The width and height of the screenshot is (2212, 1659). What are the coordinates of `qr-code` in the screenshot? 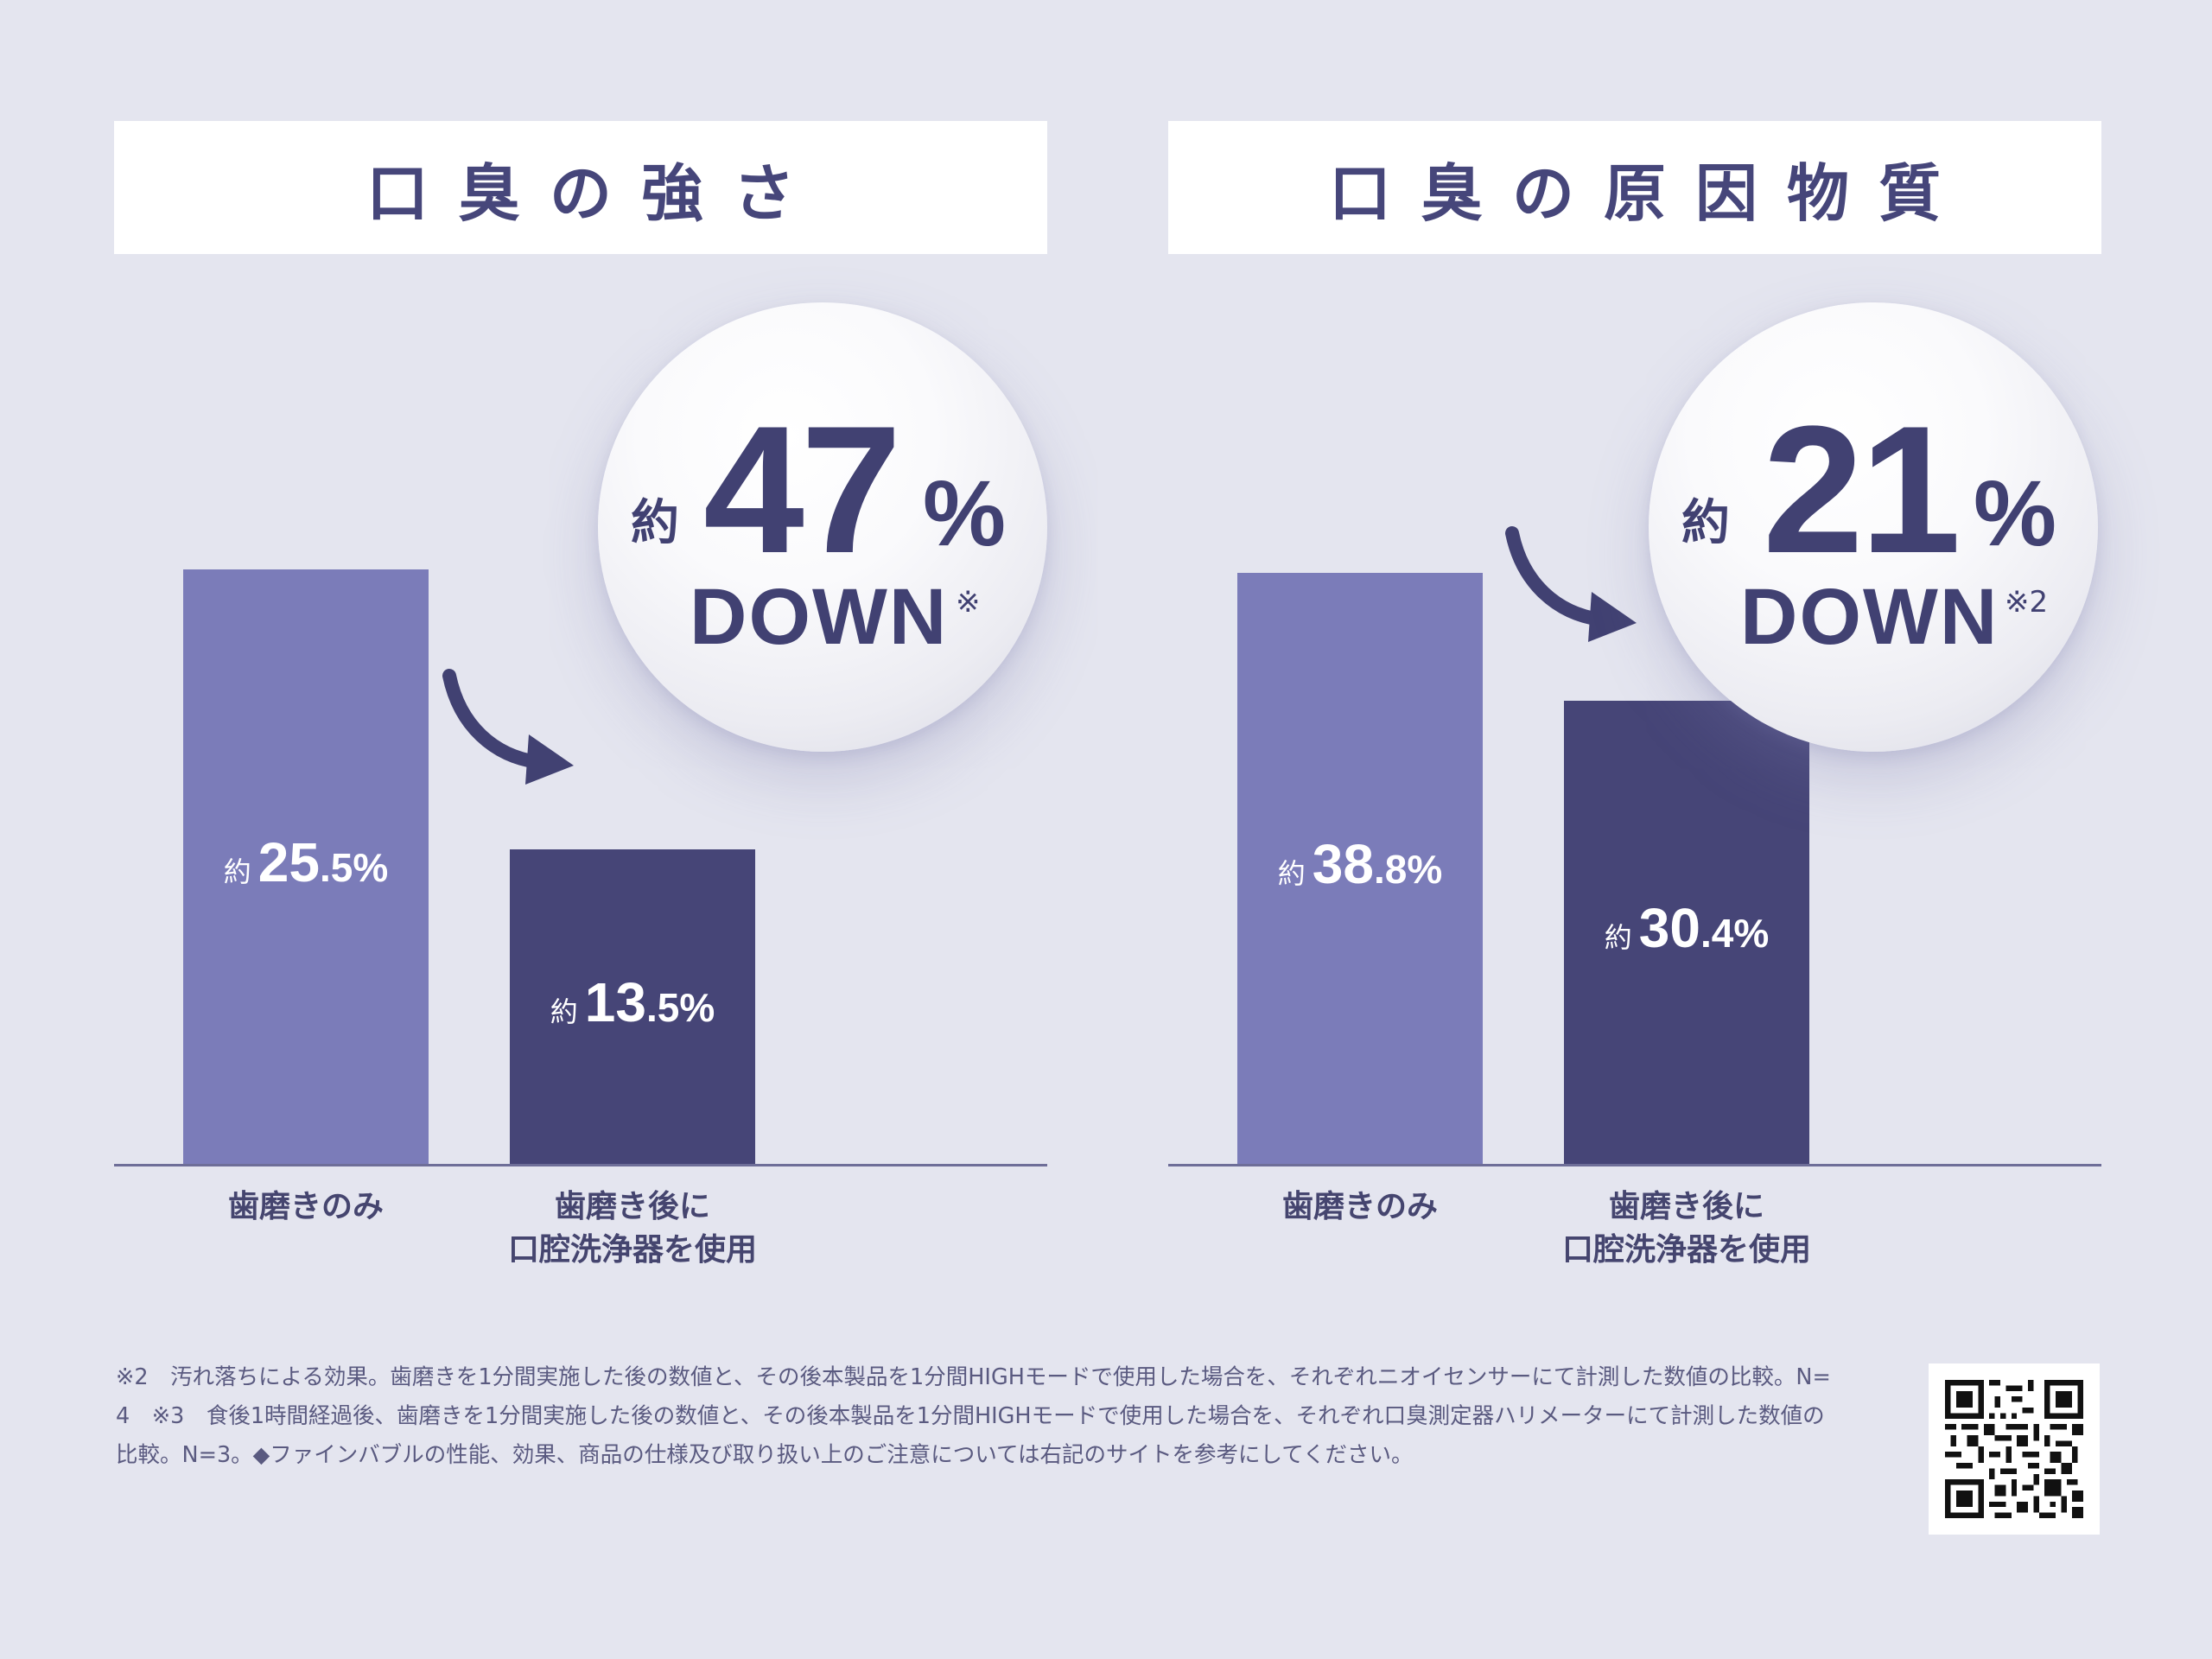 It's located at (2014, 1449).